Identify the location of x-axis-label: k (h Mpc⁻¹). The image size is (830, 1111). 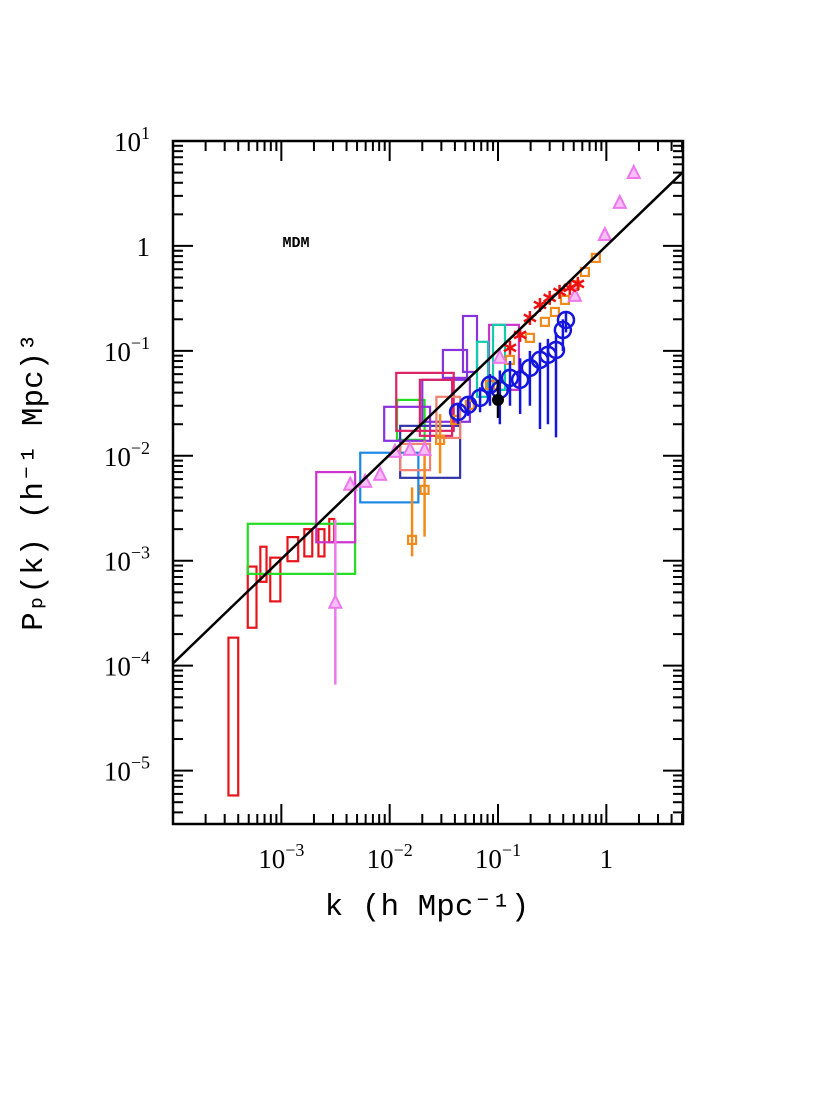
(427, 907).